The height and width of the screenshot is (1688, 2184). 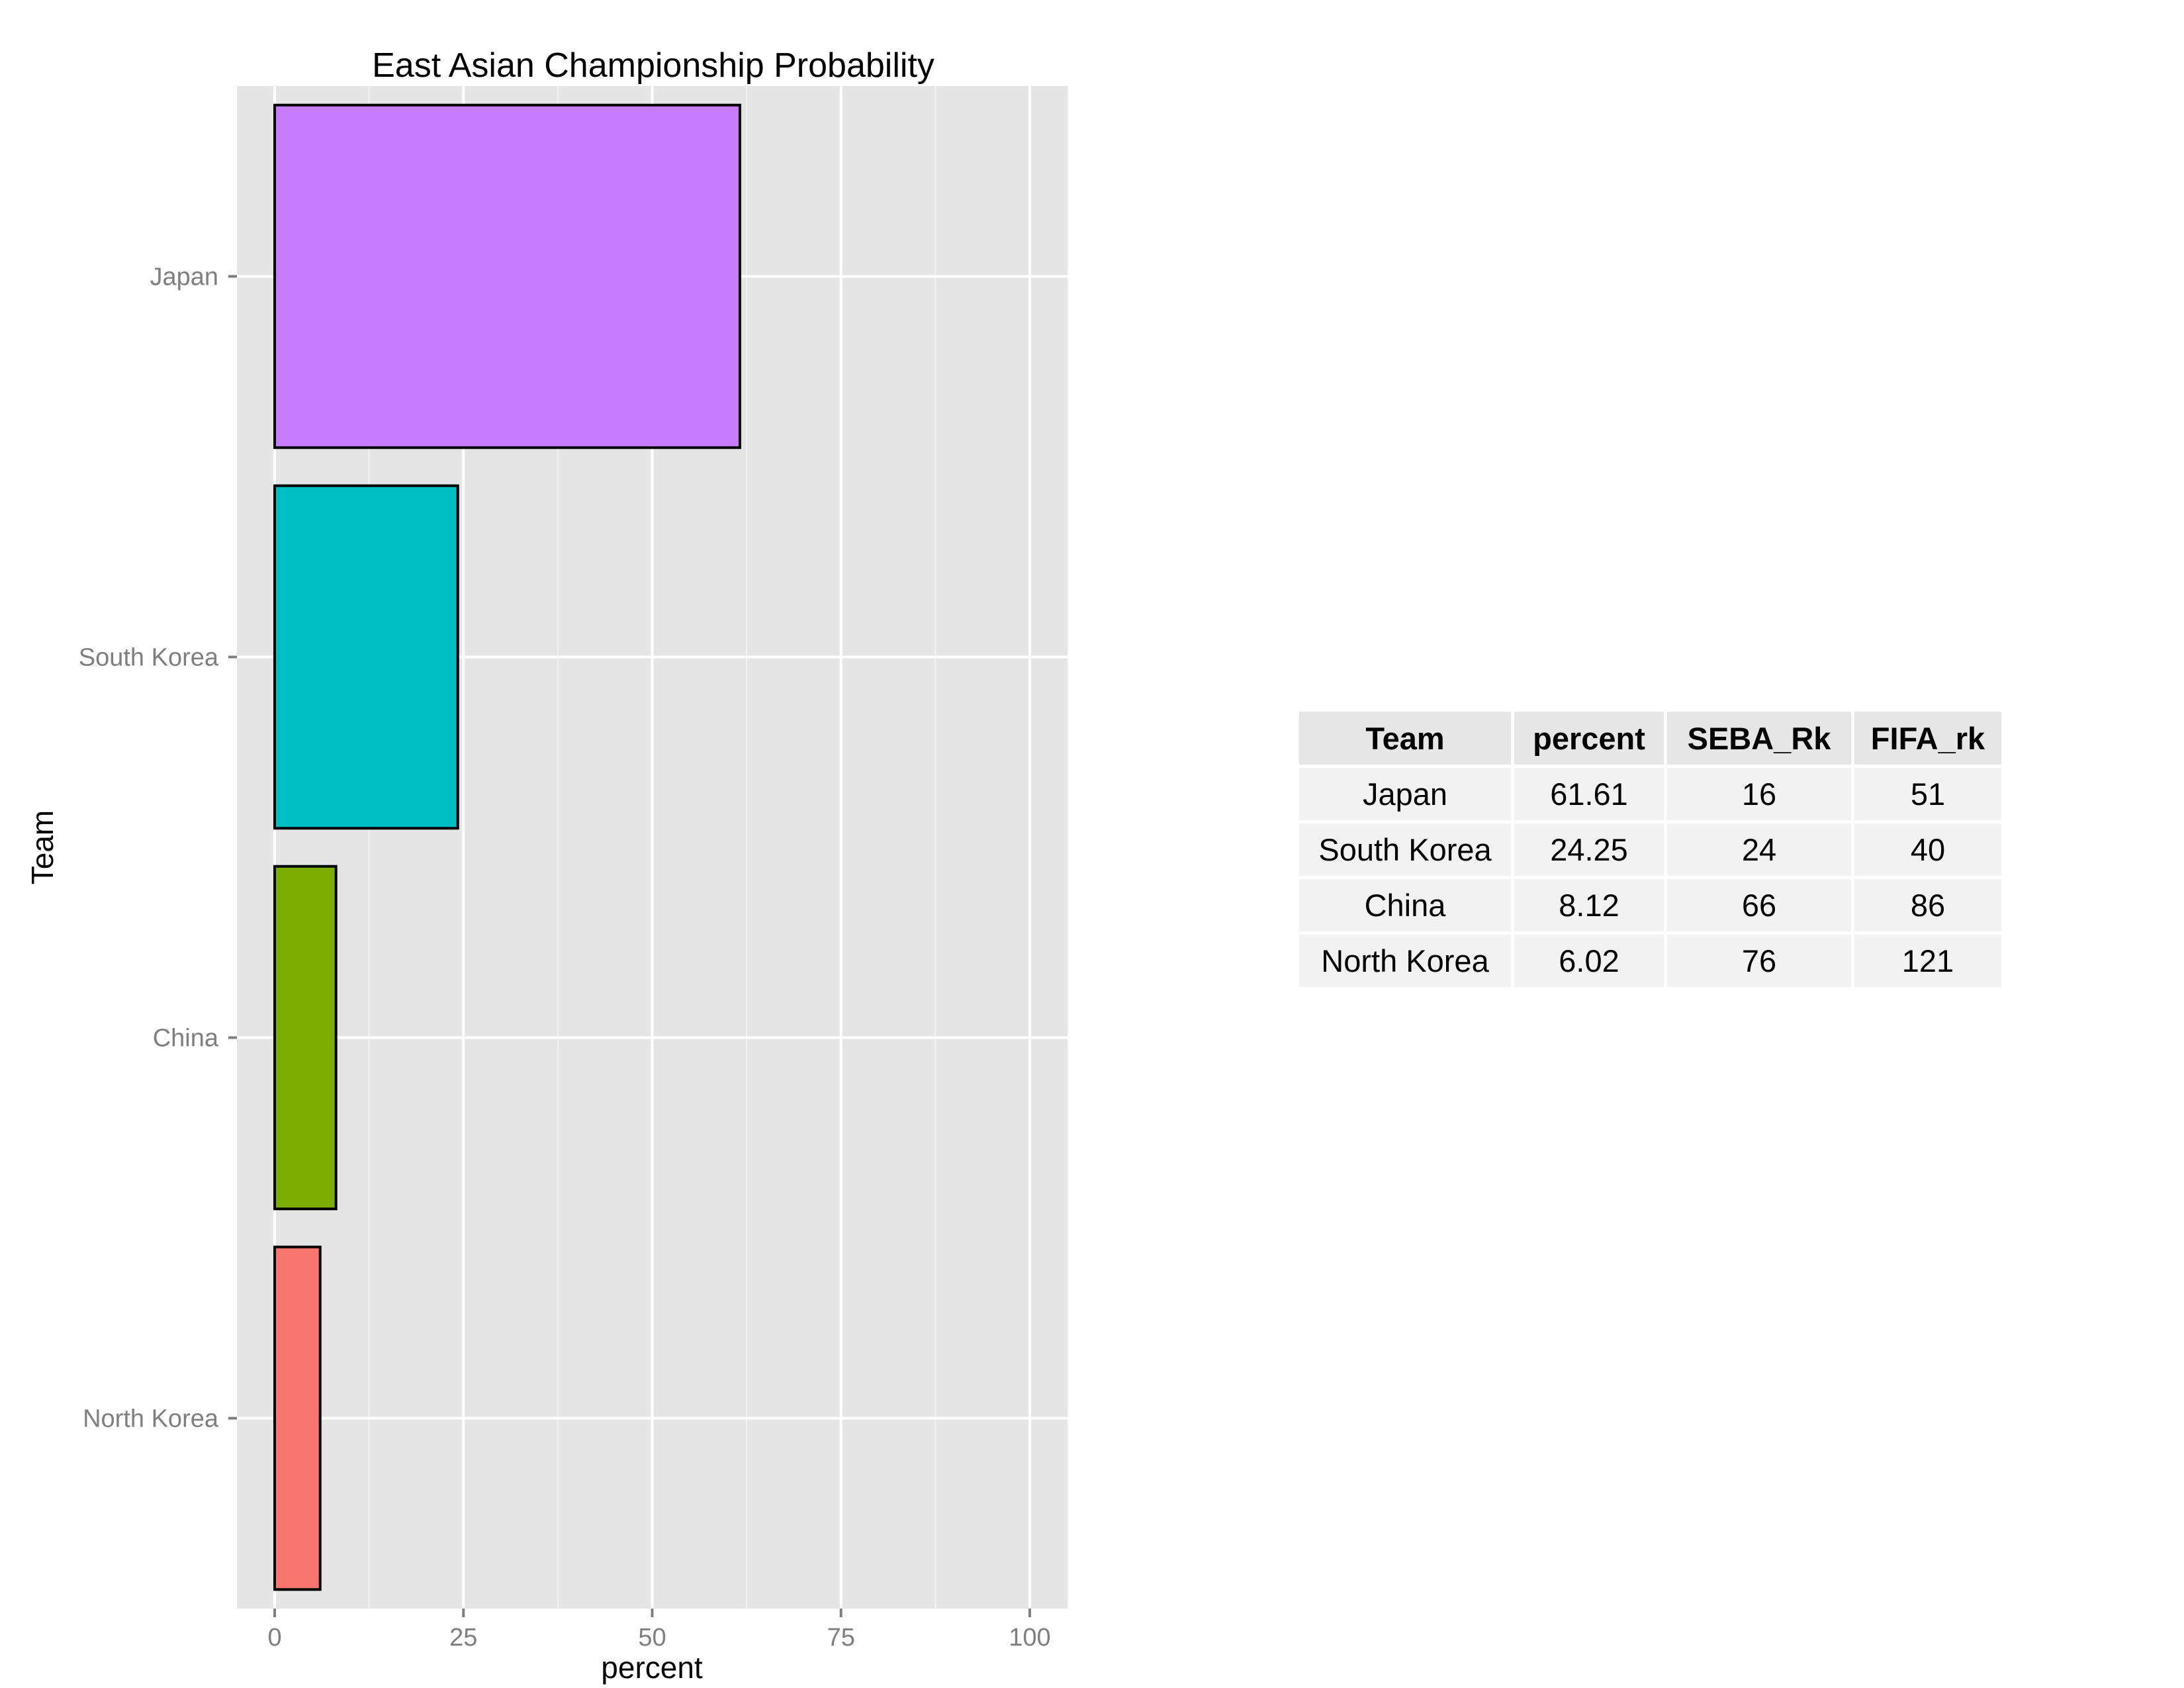 What do you see at coordinates (1928, 794) in the screenshot?
I see `cell-fifa-rk: 51` at bounding box center [1928, 794].